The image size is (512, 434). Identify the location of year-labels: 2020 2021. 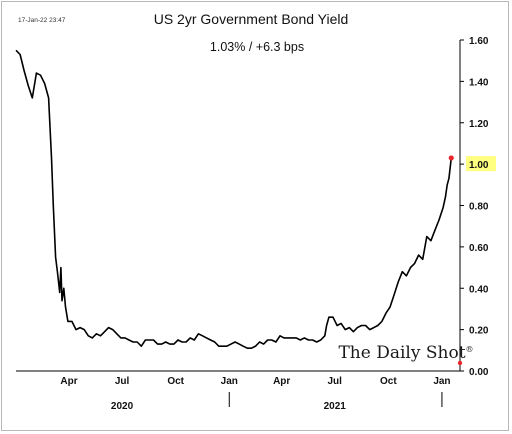
(228, 406).